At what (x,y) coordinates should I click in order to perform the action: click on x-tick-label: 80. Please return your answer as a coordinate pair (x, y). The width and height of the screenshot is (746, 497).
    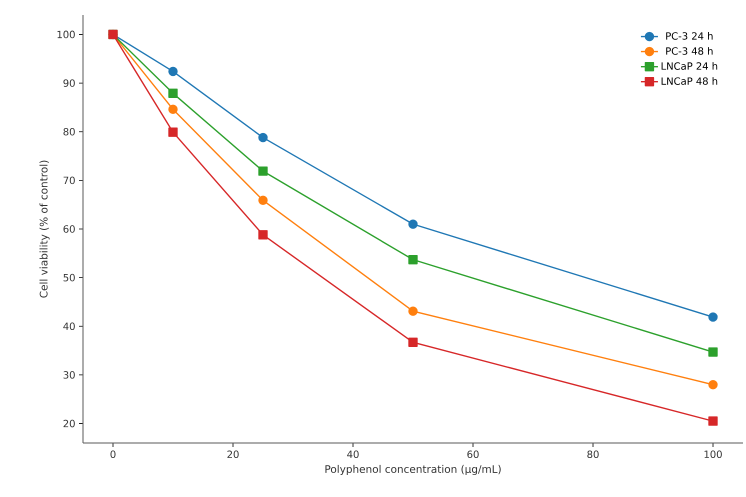
    Looking at the image, I should click on (593, 454).